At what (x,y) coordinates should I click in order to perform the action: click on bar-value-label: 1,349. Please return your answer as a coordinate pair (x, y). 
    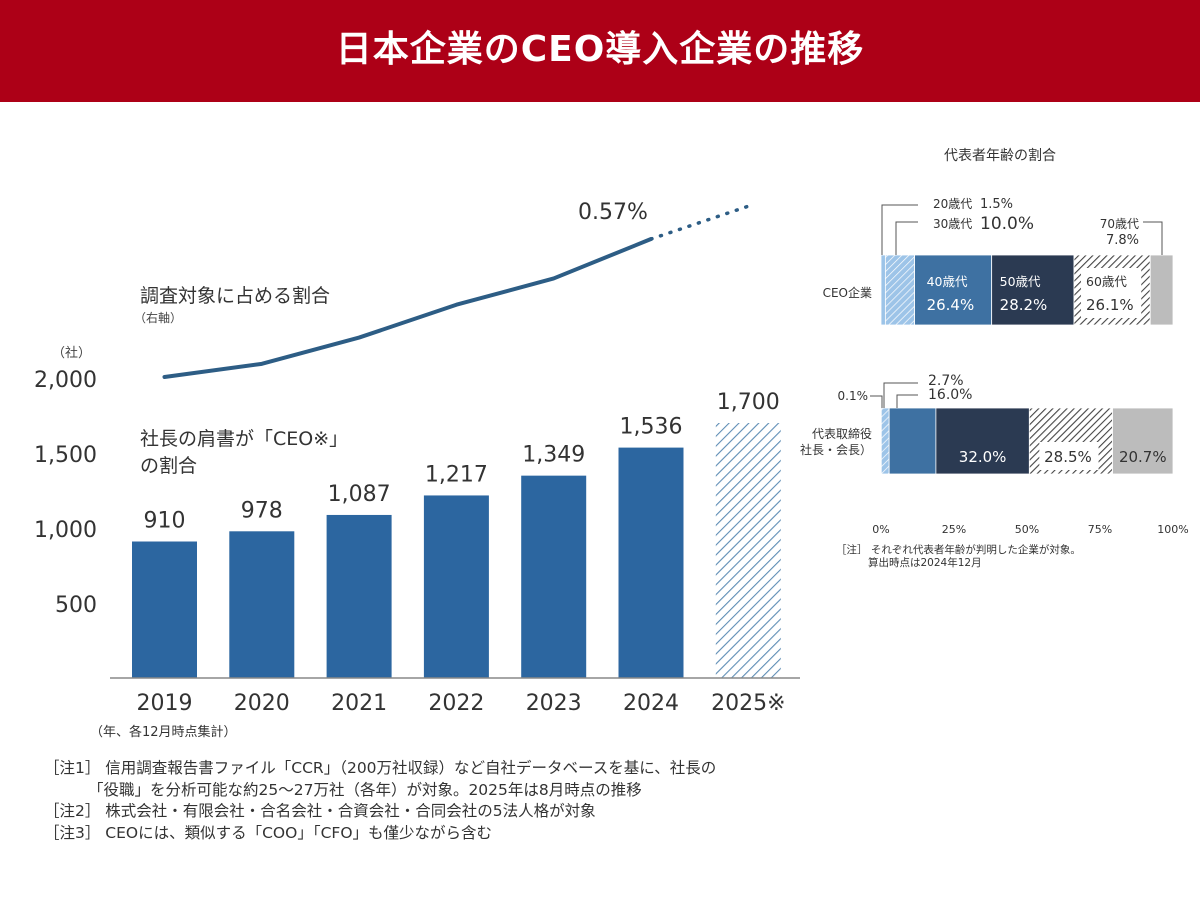
    Looking at the image, I should click on (553, 455).